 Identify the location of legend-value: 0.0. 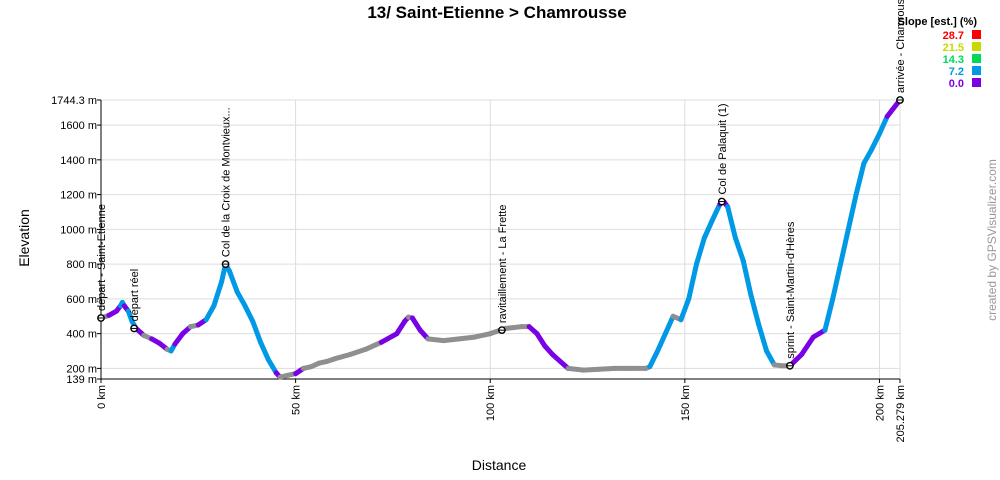
(956, 84).